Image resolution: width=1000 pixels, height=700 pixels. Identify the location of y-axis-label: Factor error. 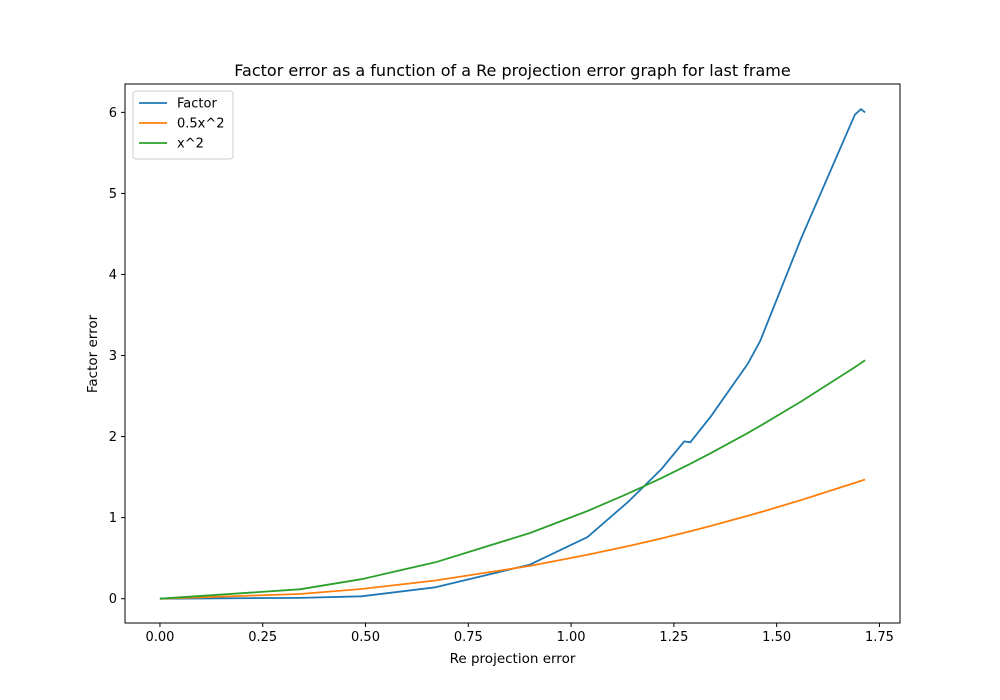
(93, 353).